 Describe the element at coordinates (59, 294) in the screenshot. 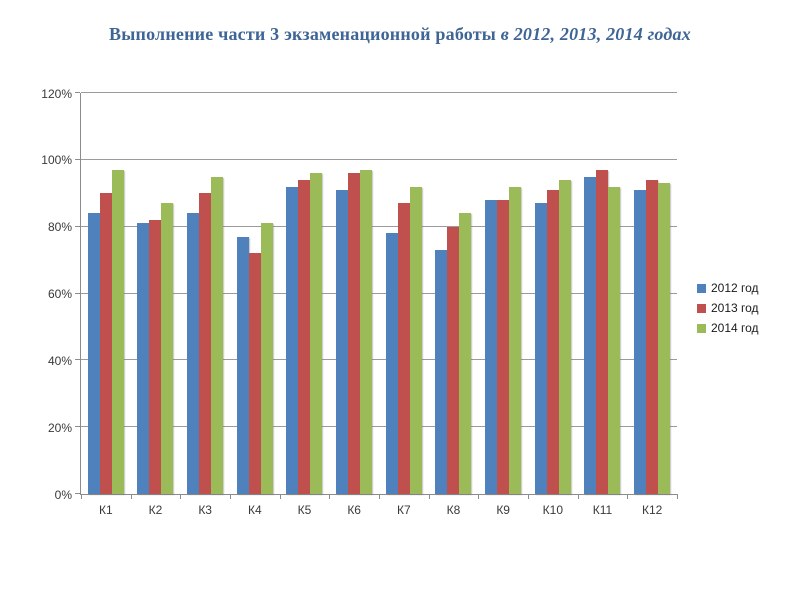

I see `y-tick-label: 60%` at that location.